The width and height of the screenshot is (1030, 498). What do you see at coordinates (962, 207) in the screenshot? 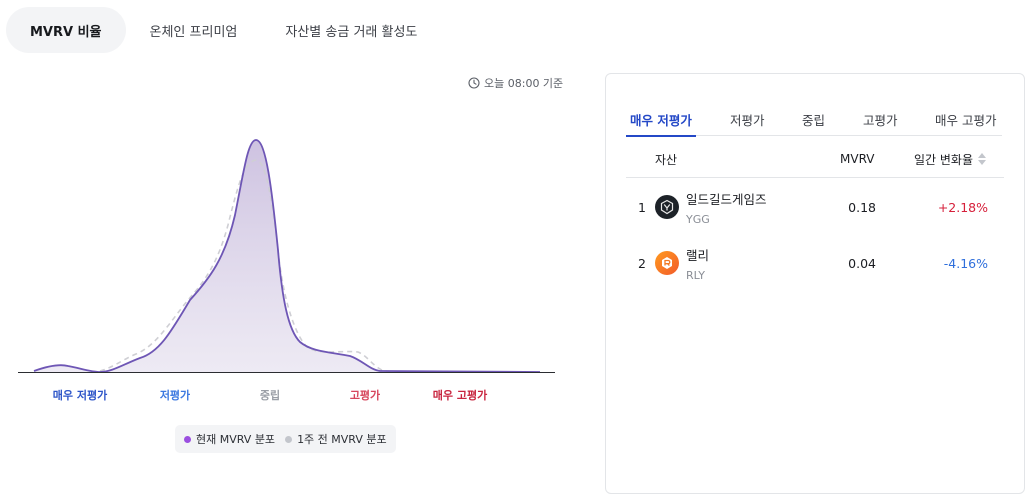
I see `row-daily-change: +2.18%` at bounding box center [962, 207].